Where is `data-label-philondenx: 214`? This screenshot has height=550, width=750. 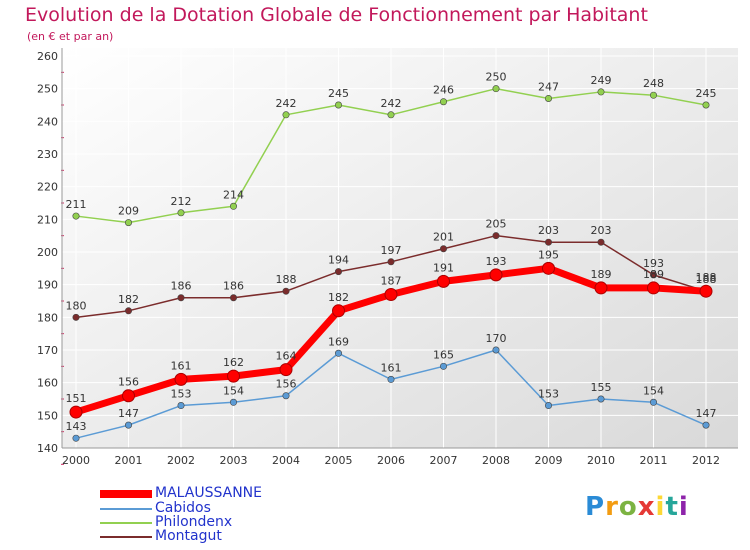
data-label-philondenx: 214 is located at coordinates (233, 194).